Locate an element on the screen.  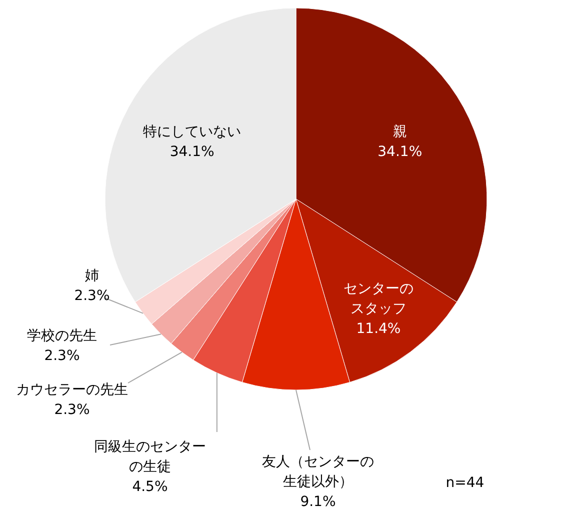
slice-label: 特にしていない is located at coordinates (192, 132).